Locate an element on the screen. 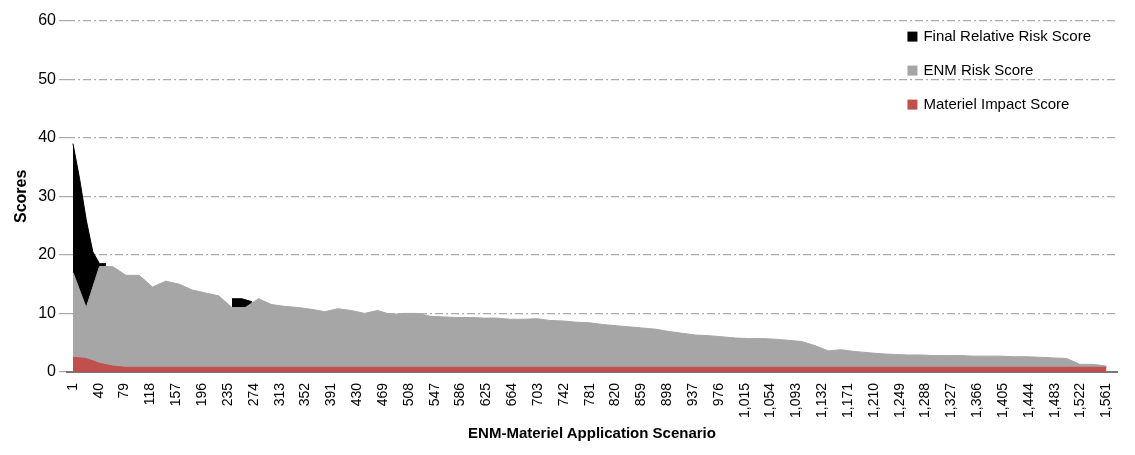 This screenshot has width=1135, height=455. x-tick-label: 1,132 is located at coordinates (821, 400).